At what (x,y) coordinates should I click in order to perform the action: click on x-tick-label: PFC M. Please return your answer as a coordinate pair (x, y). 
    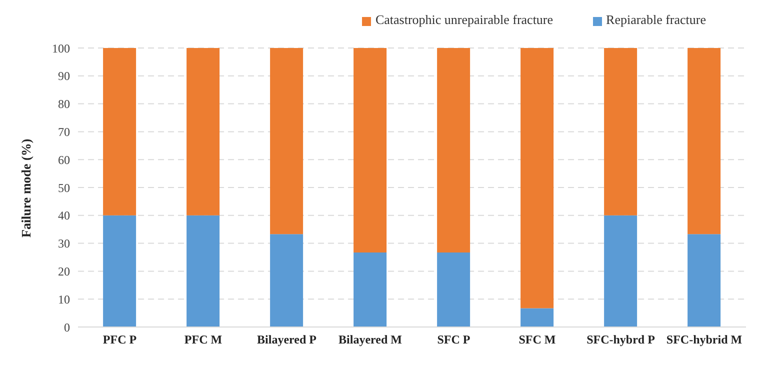
    Looking at the image, I should click on (203, 339).